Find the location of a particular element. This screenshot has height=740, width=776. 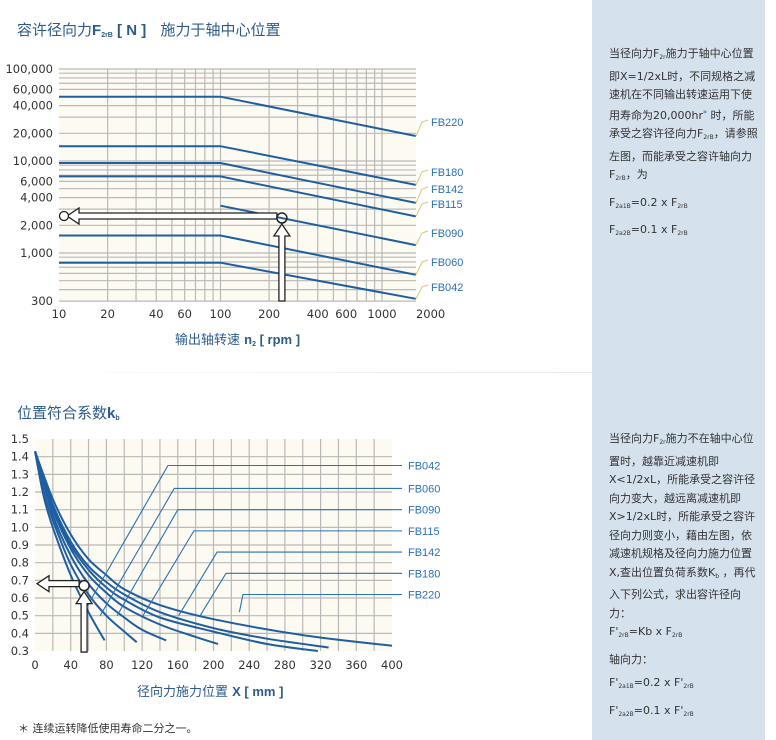

y-tick-label: 20,000 is located at coordinates (33, 133).